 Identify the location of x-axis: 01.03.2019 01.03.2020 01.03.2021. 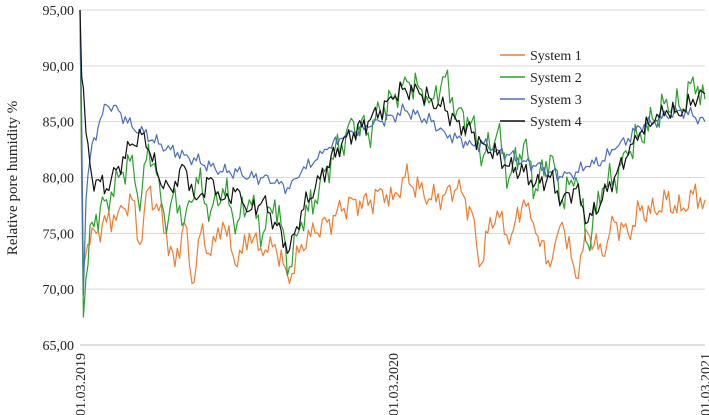
(391, 384).